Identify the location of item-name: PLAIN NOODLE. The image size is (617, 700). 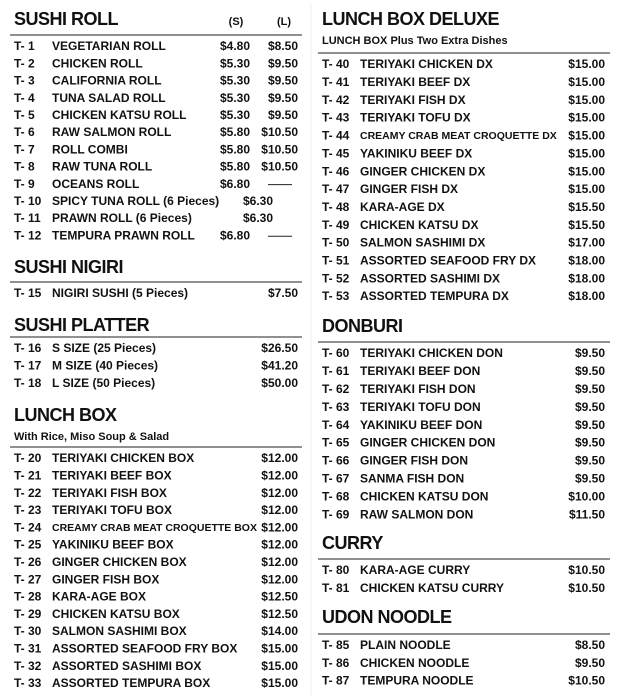
(405, 645).